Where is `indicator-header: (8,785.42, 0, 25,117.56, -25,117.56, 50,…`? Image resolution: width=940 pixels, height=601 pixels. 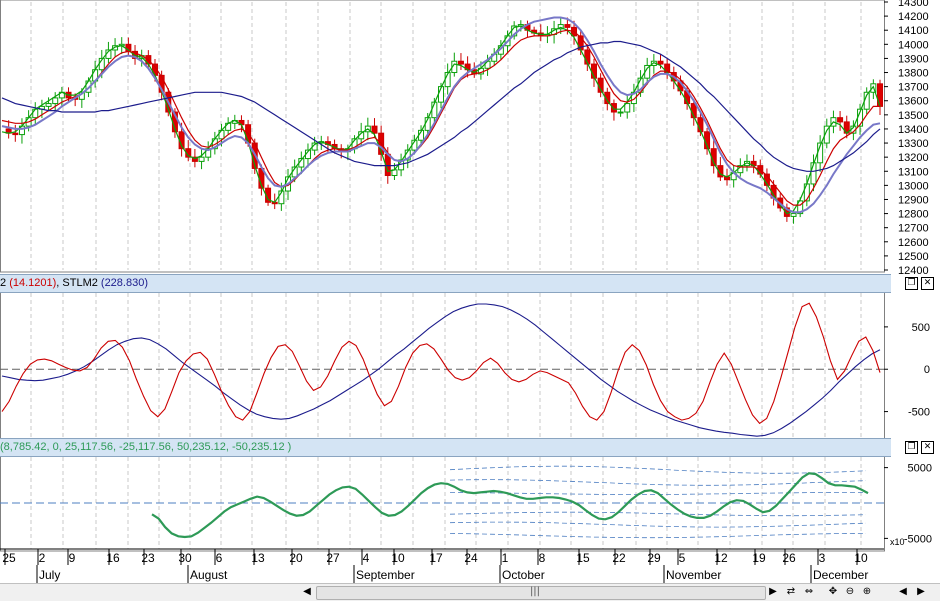 indicator-header: (8,785.42, 0, 25,117.56, -25,117.56, 50,… is located at coordinates (445, 447).